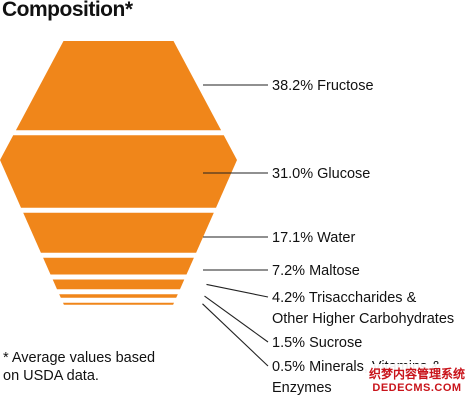 The height and width of the screenshot is (400, 471). Describe the element at coordinates (79, 367) in the screenshot. I see `footnote: * Average values based on USDA data.` at that location.